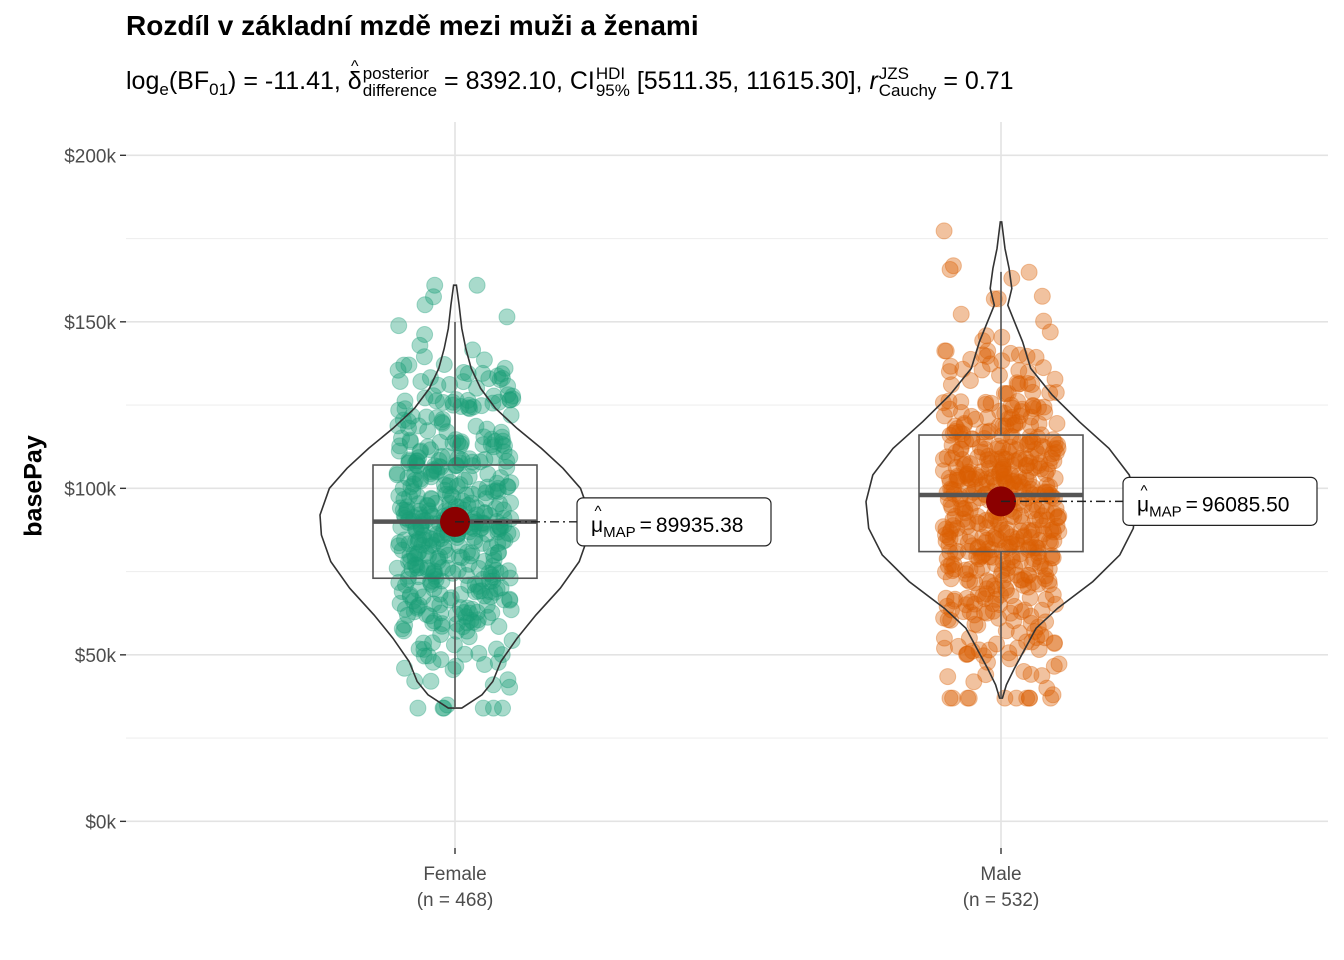 This screenshot has height=960, width=1344. I want to click on r-sup: JZS, so click(894, 74).